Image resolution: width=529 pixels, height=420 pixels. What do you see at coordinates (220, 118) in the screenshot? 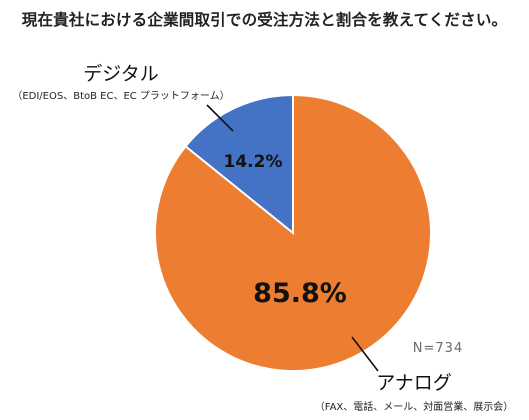
I see `leader-line-digital` at bounding box center [220, 118].